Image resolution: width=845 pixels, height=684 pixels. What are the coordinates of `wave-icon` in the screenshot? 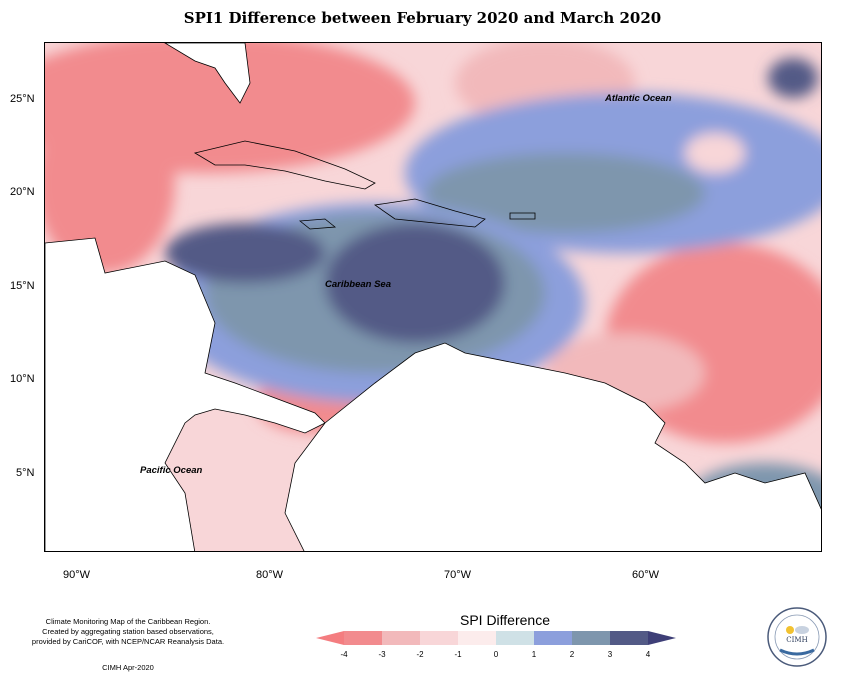 It's located at (797, 652).